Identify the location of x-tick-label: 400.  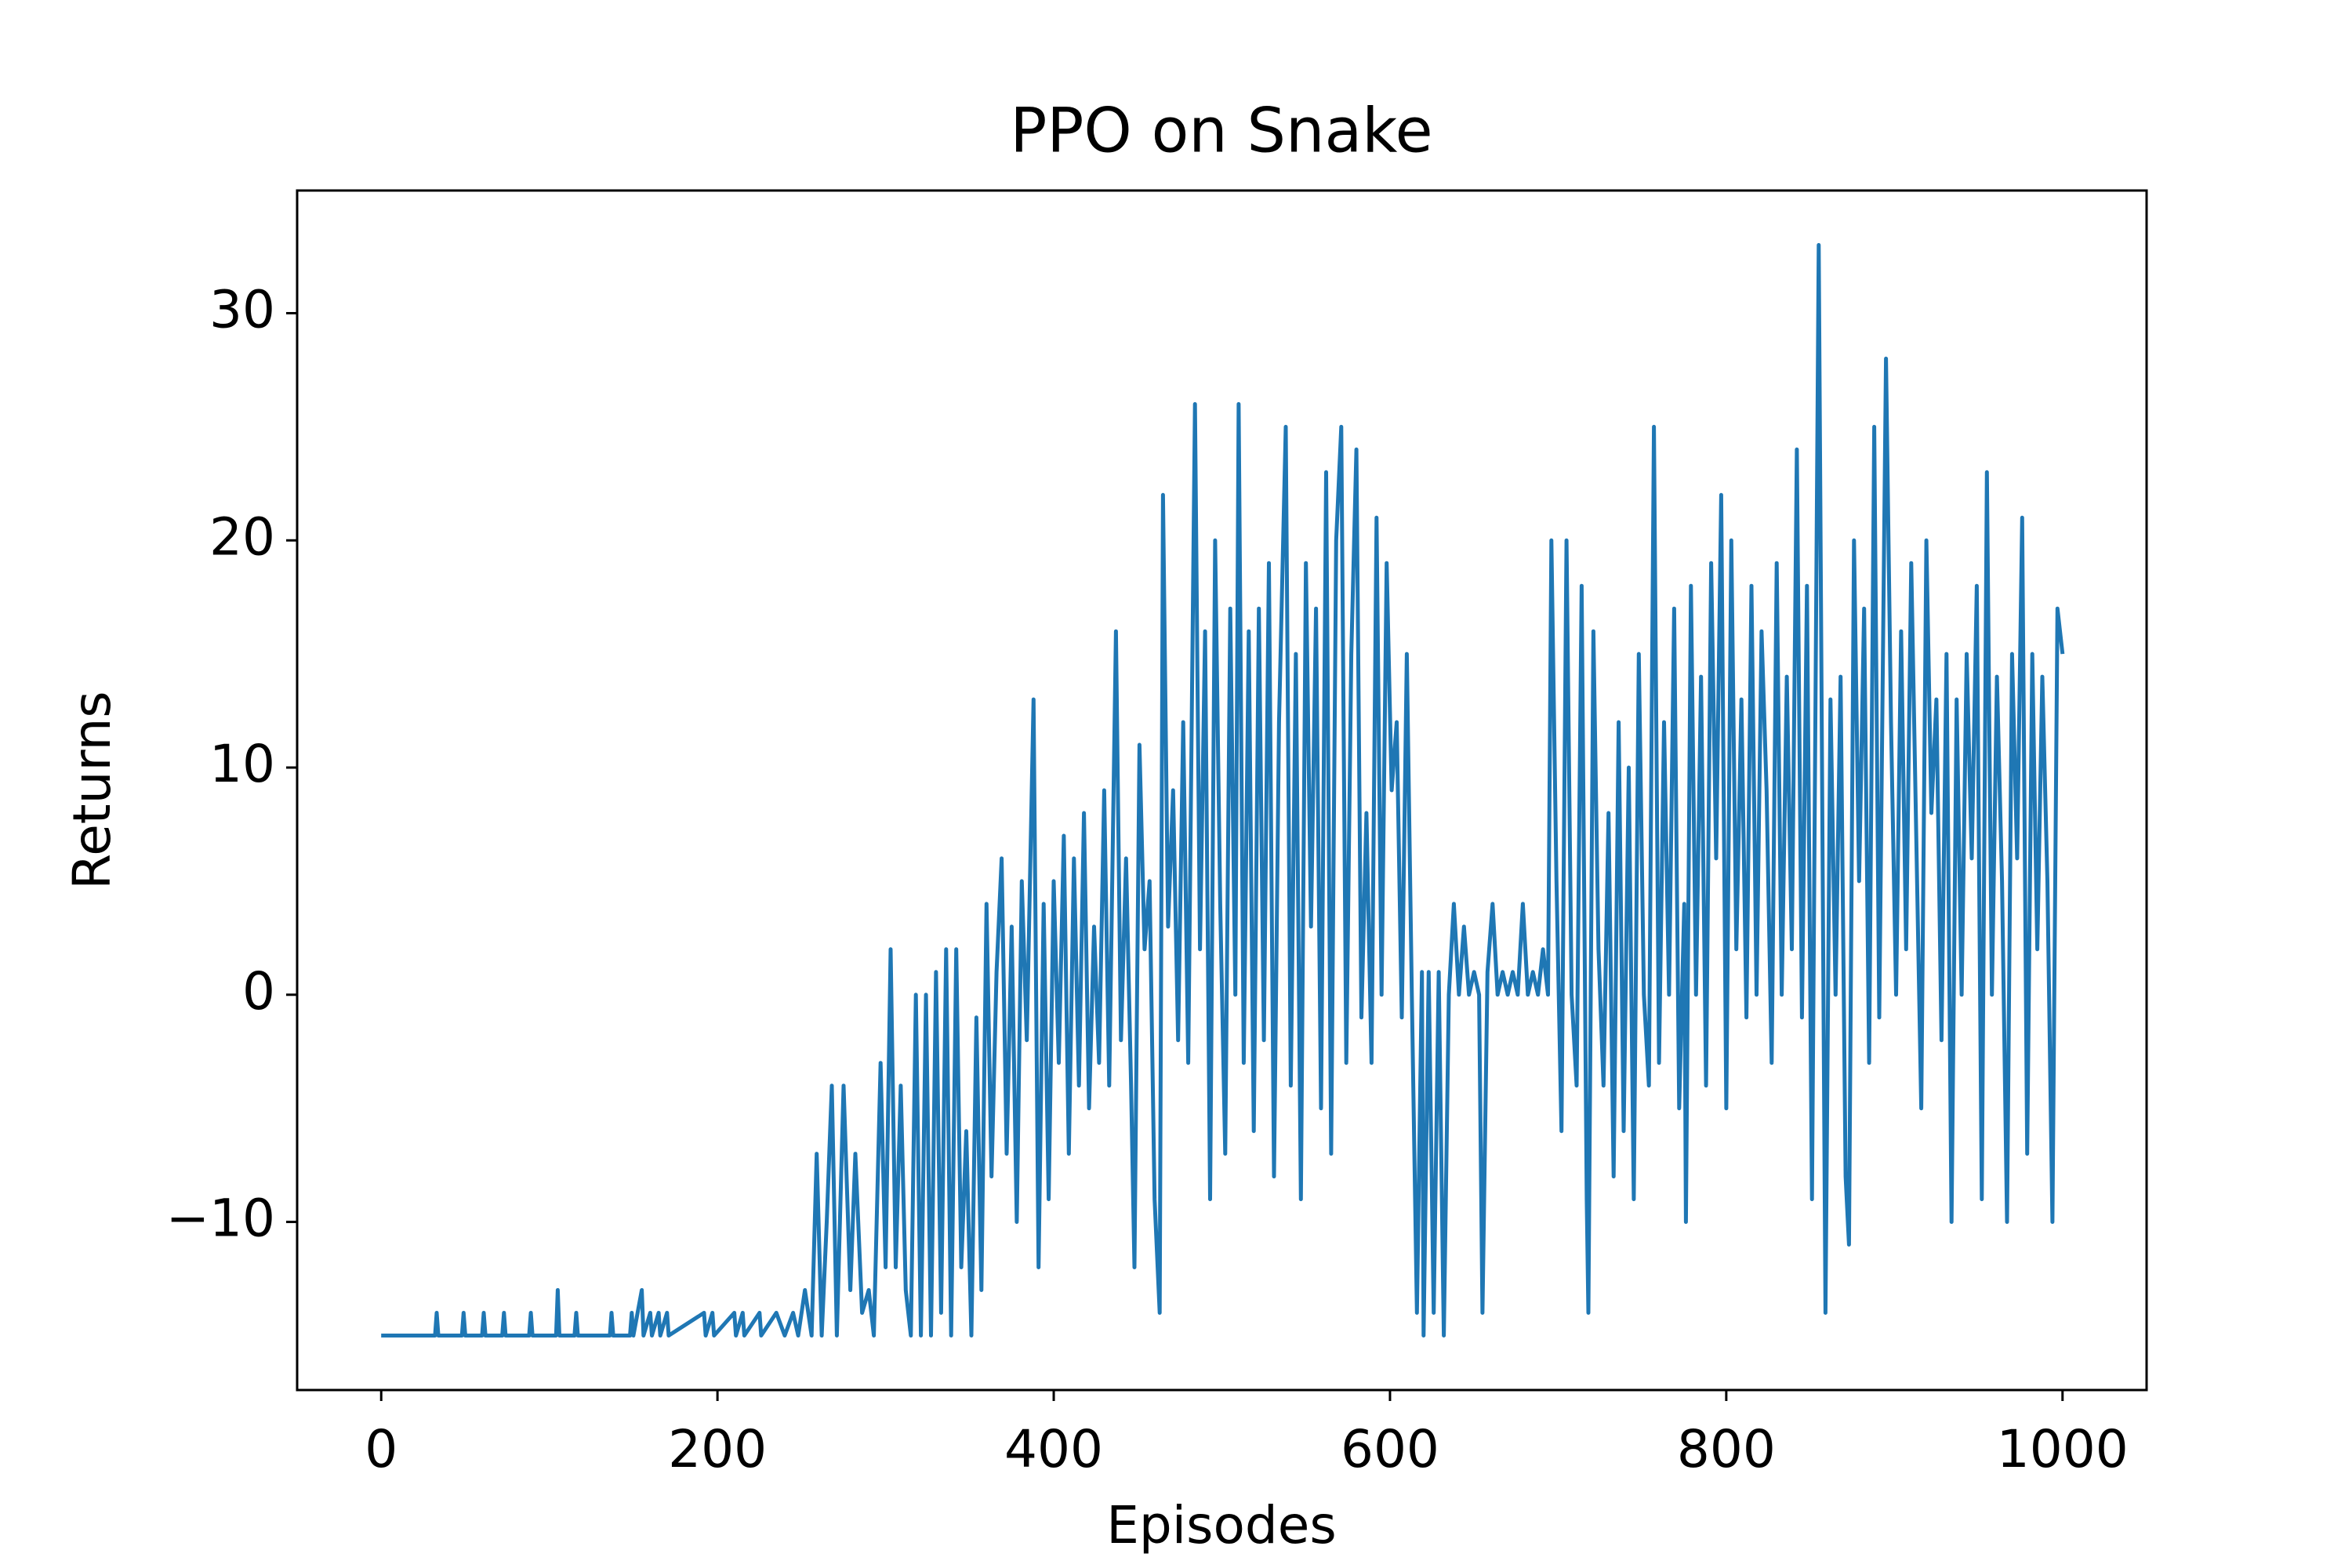
(1053, 1449).